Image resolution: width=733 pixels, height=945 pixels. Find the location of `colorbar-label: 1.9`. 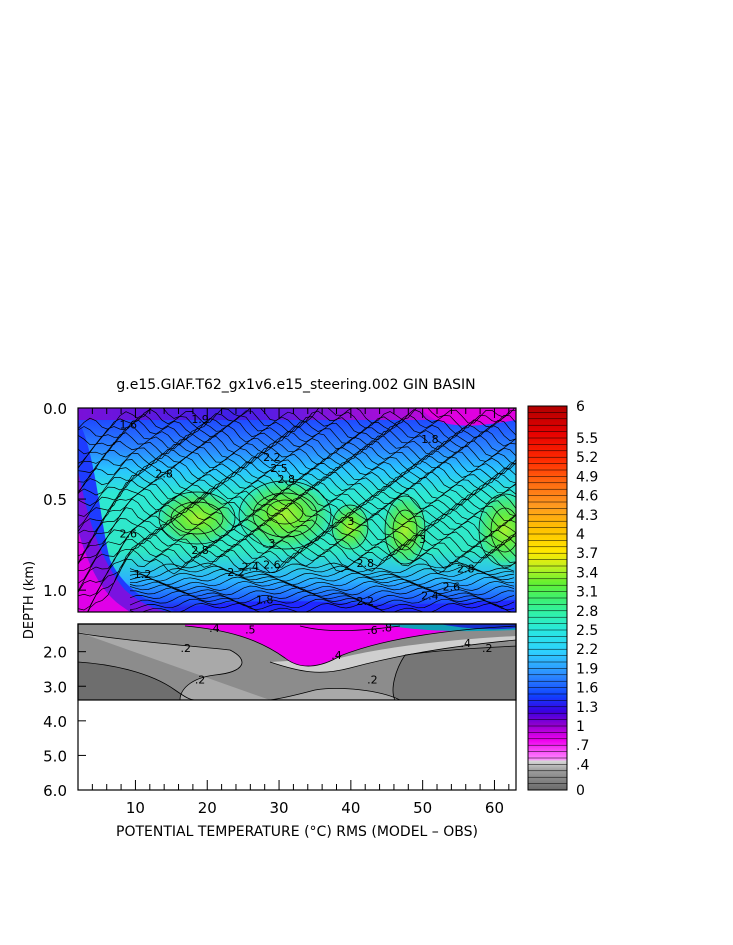

colorbar-label: 1.9 is located at coordinates (587, 669).